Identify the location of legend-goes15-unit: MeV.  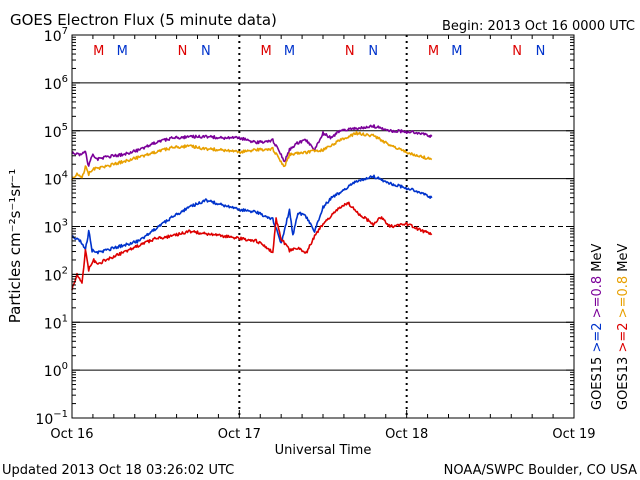
(597, 258).